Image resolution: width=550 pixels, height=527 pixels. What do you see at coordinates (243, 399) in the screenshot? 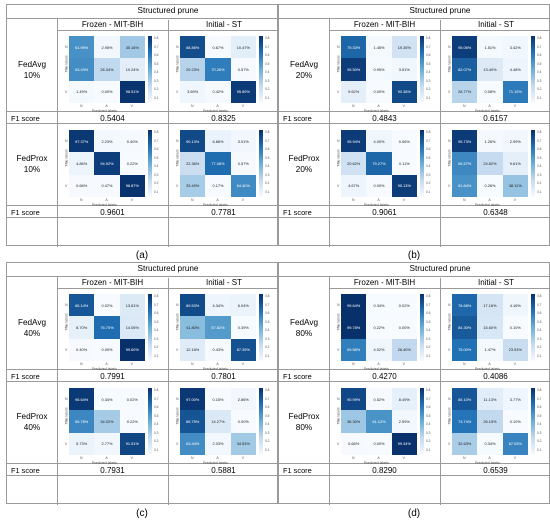
I see `matrix-cell: 2.86%` at bounding box center [243, 399].